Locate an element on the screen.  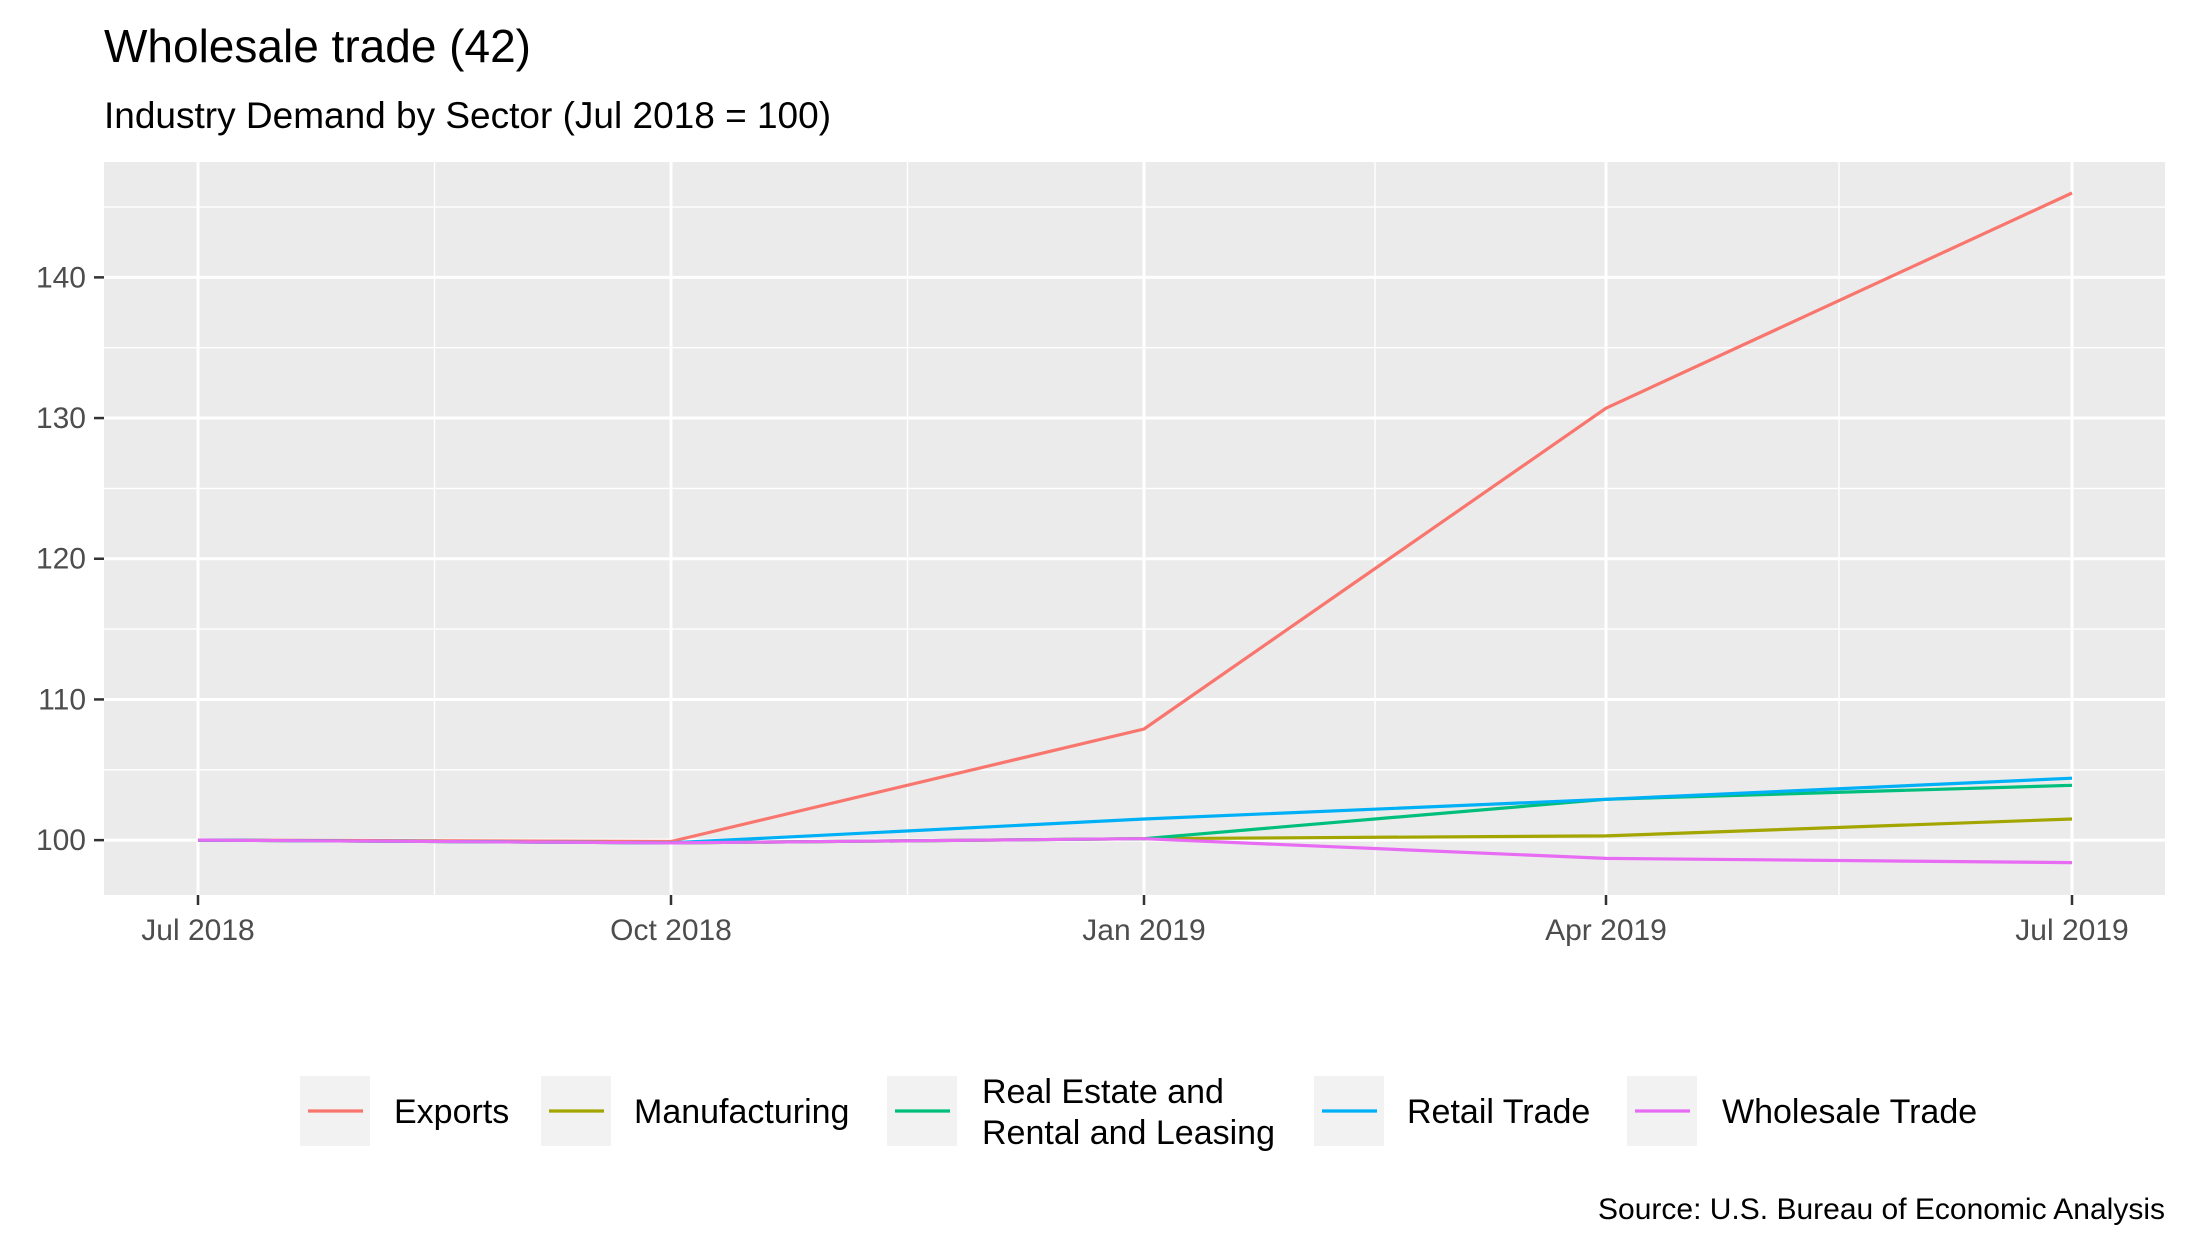
x-tick-label: Jul 2019 is located at coordinates (2071, 930).